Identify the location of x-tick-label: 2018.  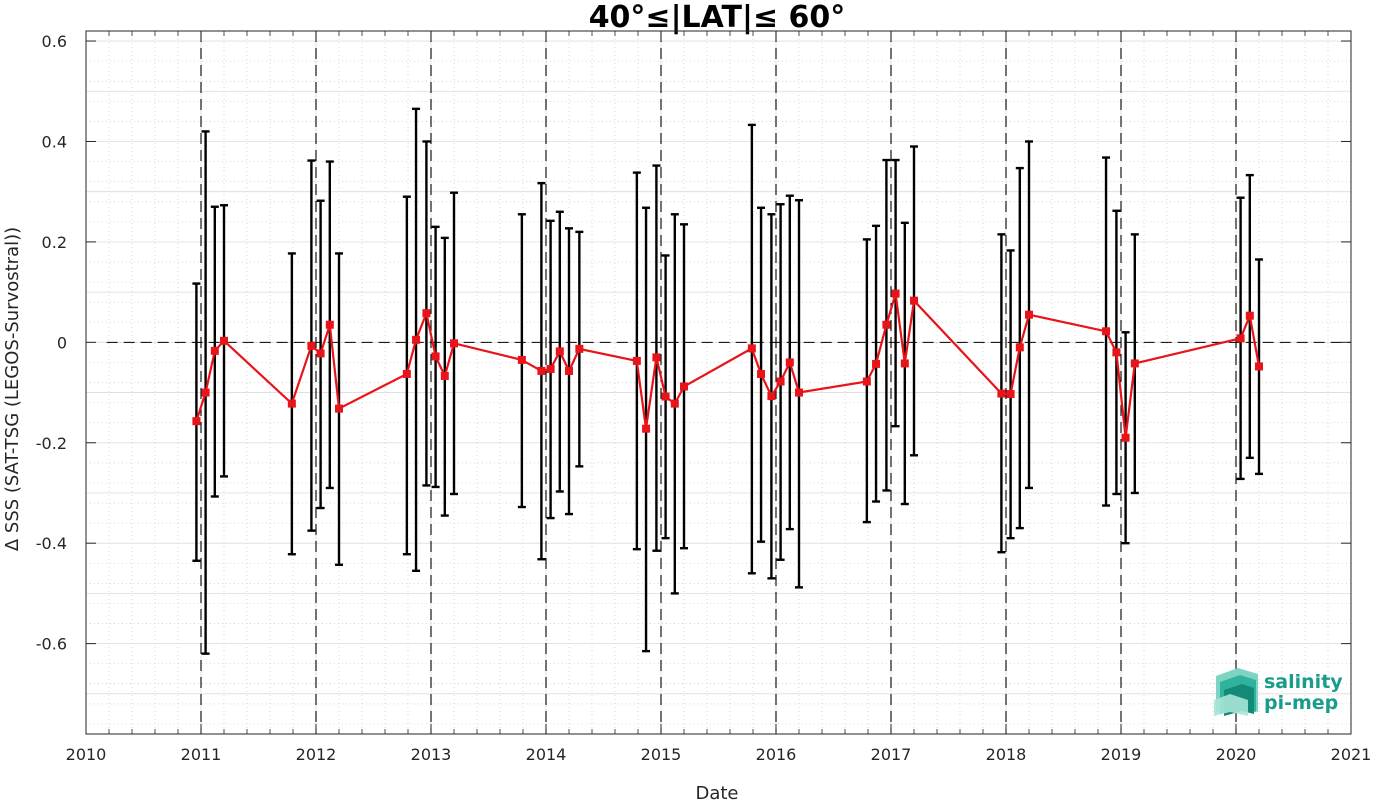
(1006, 754).